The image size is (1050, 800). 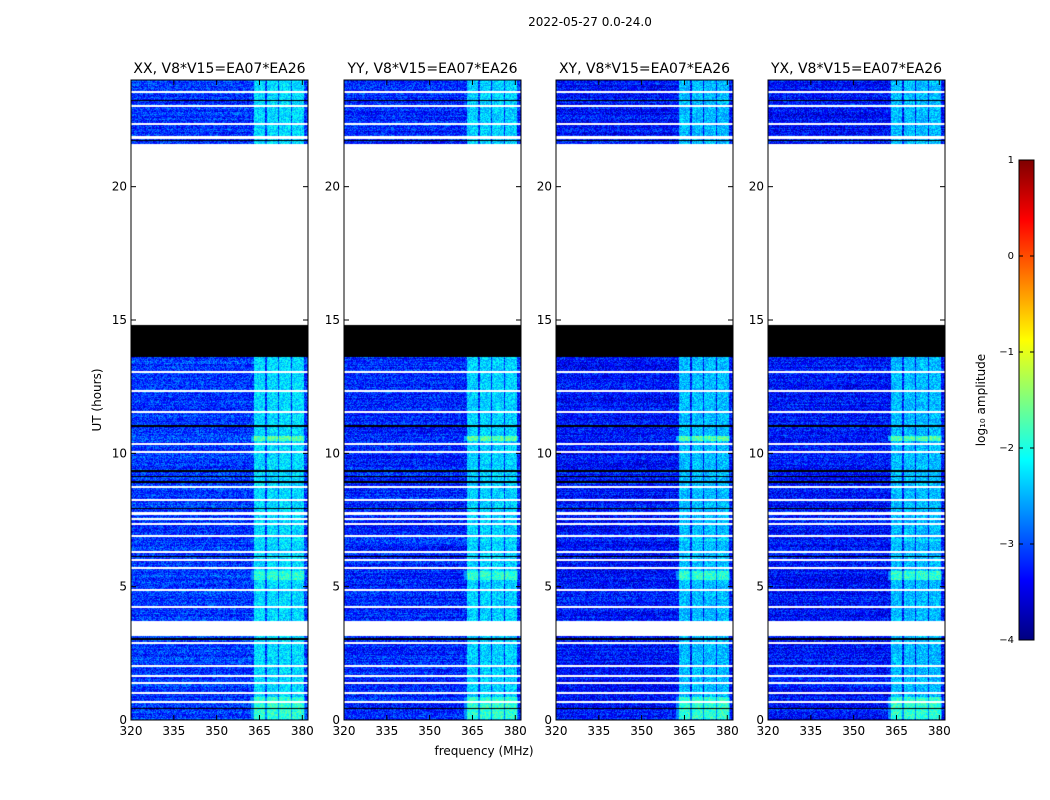 What do you see at coordinates (1006, 448) in the screenshot?
I see `colorbar-tick-label: −2` at bounding box center [1006, 448].